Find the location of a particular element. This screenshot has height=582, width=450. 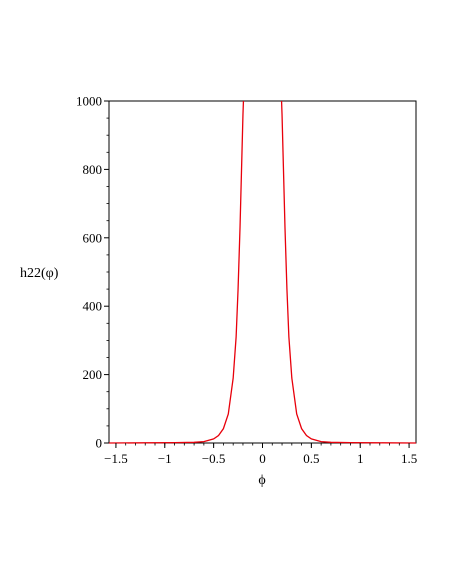

y-tick-label: 0 is located at coordinates (99, 443).